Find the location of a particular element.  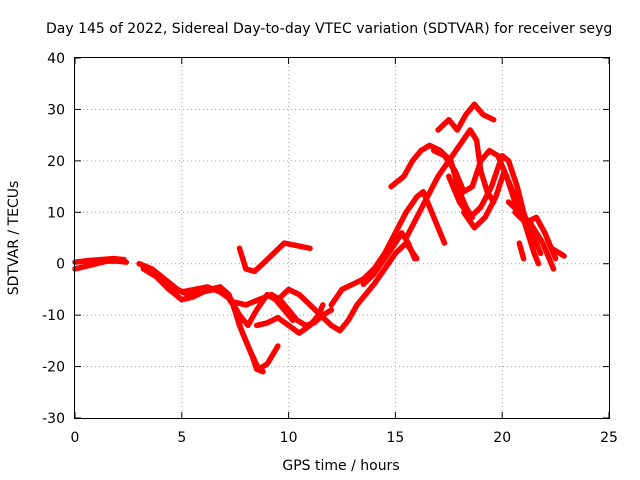

y-axis-label: SDTVAR / TECUs is located at coordinates (14, 238).